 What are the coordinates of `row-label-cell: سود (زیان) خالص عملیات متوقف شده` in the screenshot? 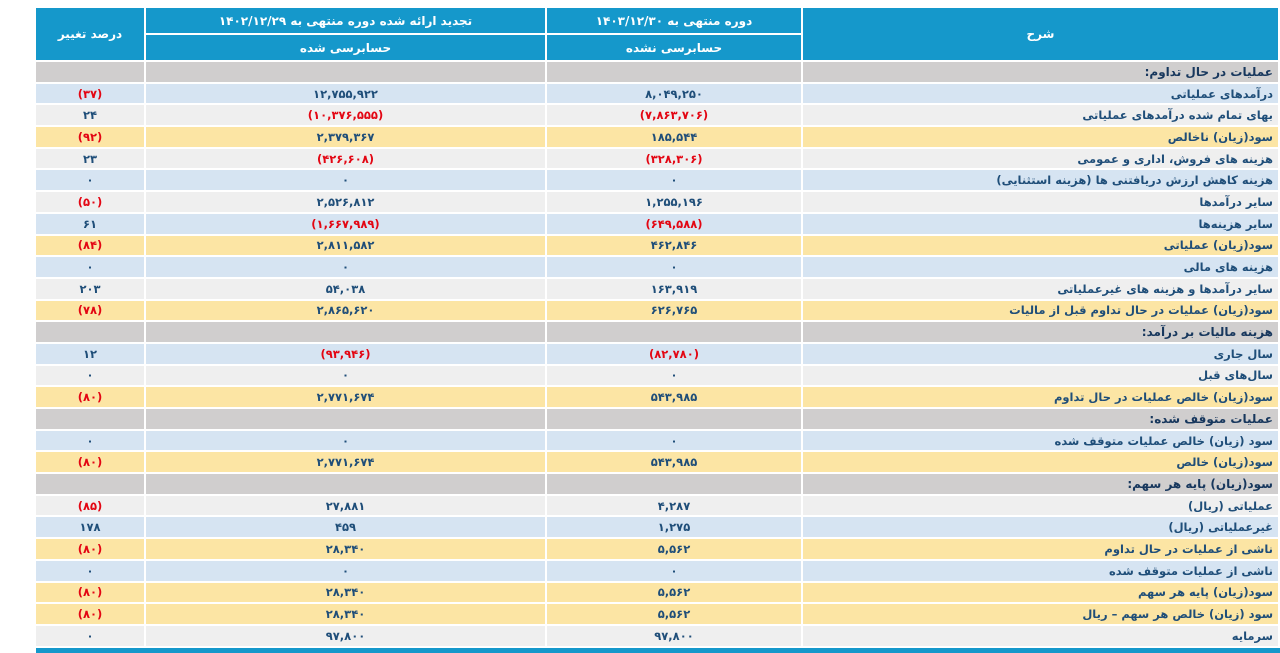 It's located at (1040, 440).